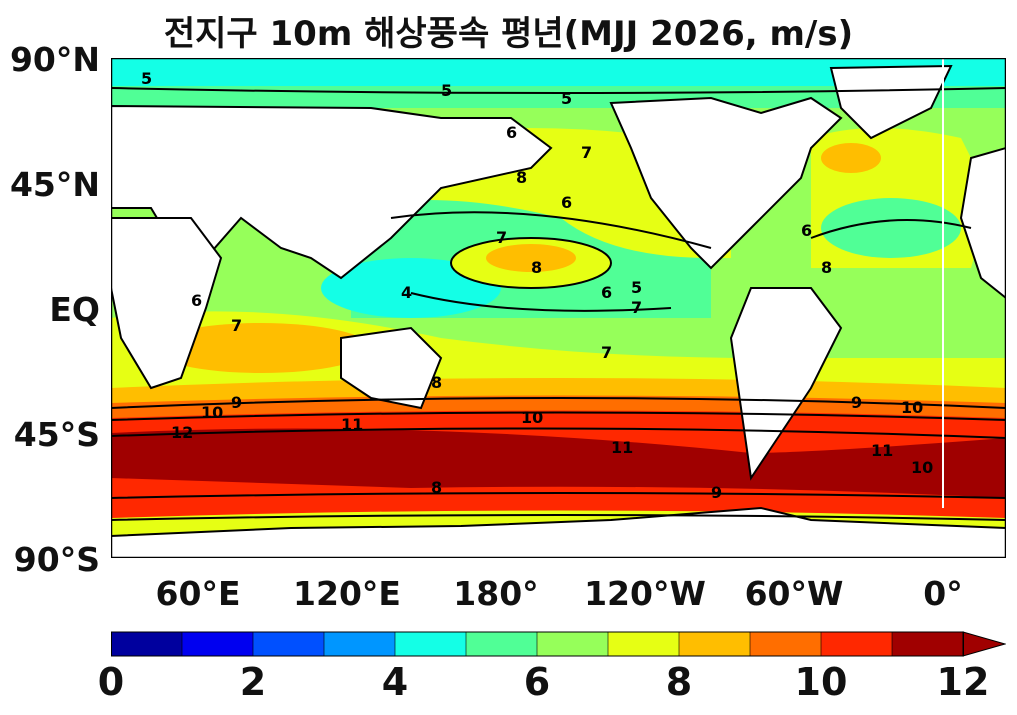 The height and width of the screenshot is (715, 1017). What do you see at coordinates (406, 292) in the screenshot?
I see `contour-label: 4` at bounding box center [406, 292].